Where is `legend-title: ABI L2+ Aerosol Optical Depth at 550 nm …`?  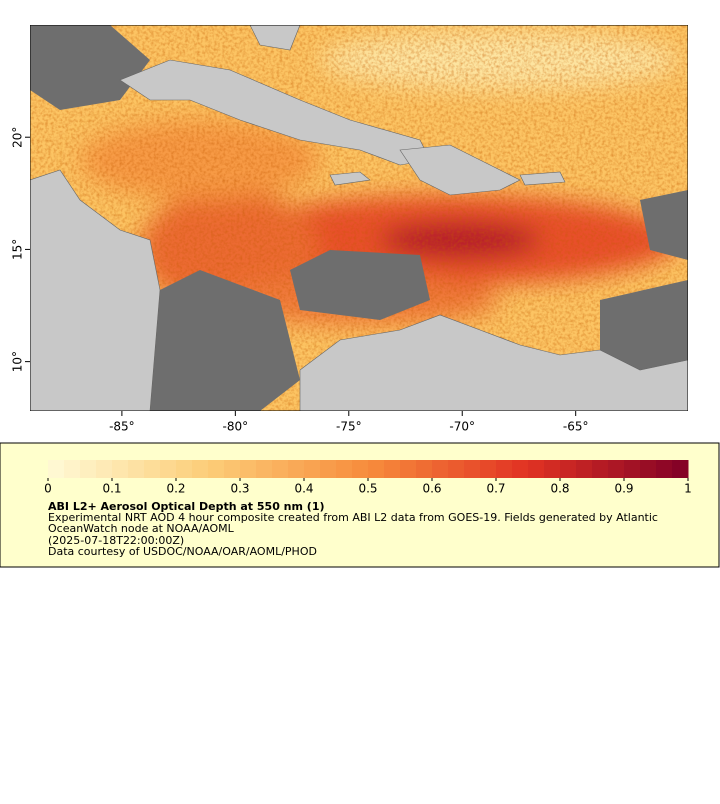 legend-title: ABI L2+ Aerosol Optical Depth at 550 nm … is located at coordinates (186, 506).